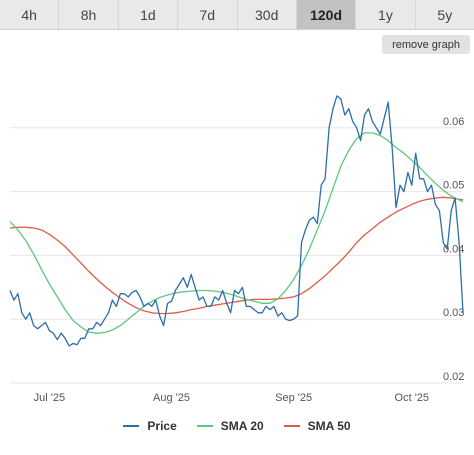 This screenshot has width=474, height=455. Describe the element at coordinates (293, 398) in the screenshot. I see `x-tick-label: Sep '25` at that location.